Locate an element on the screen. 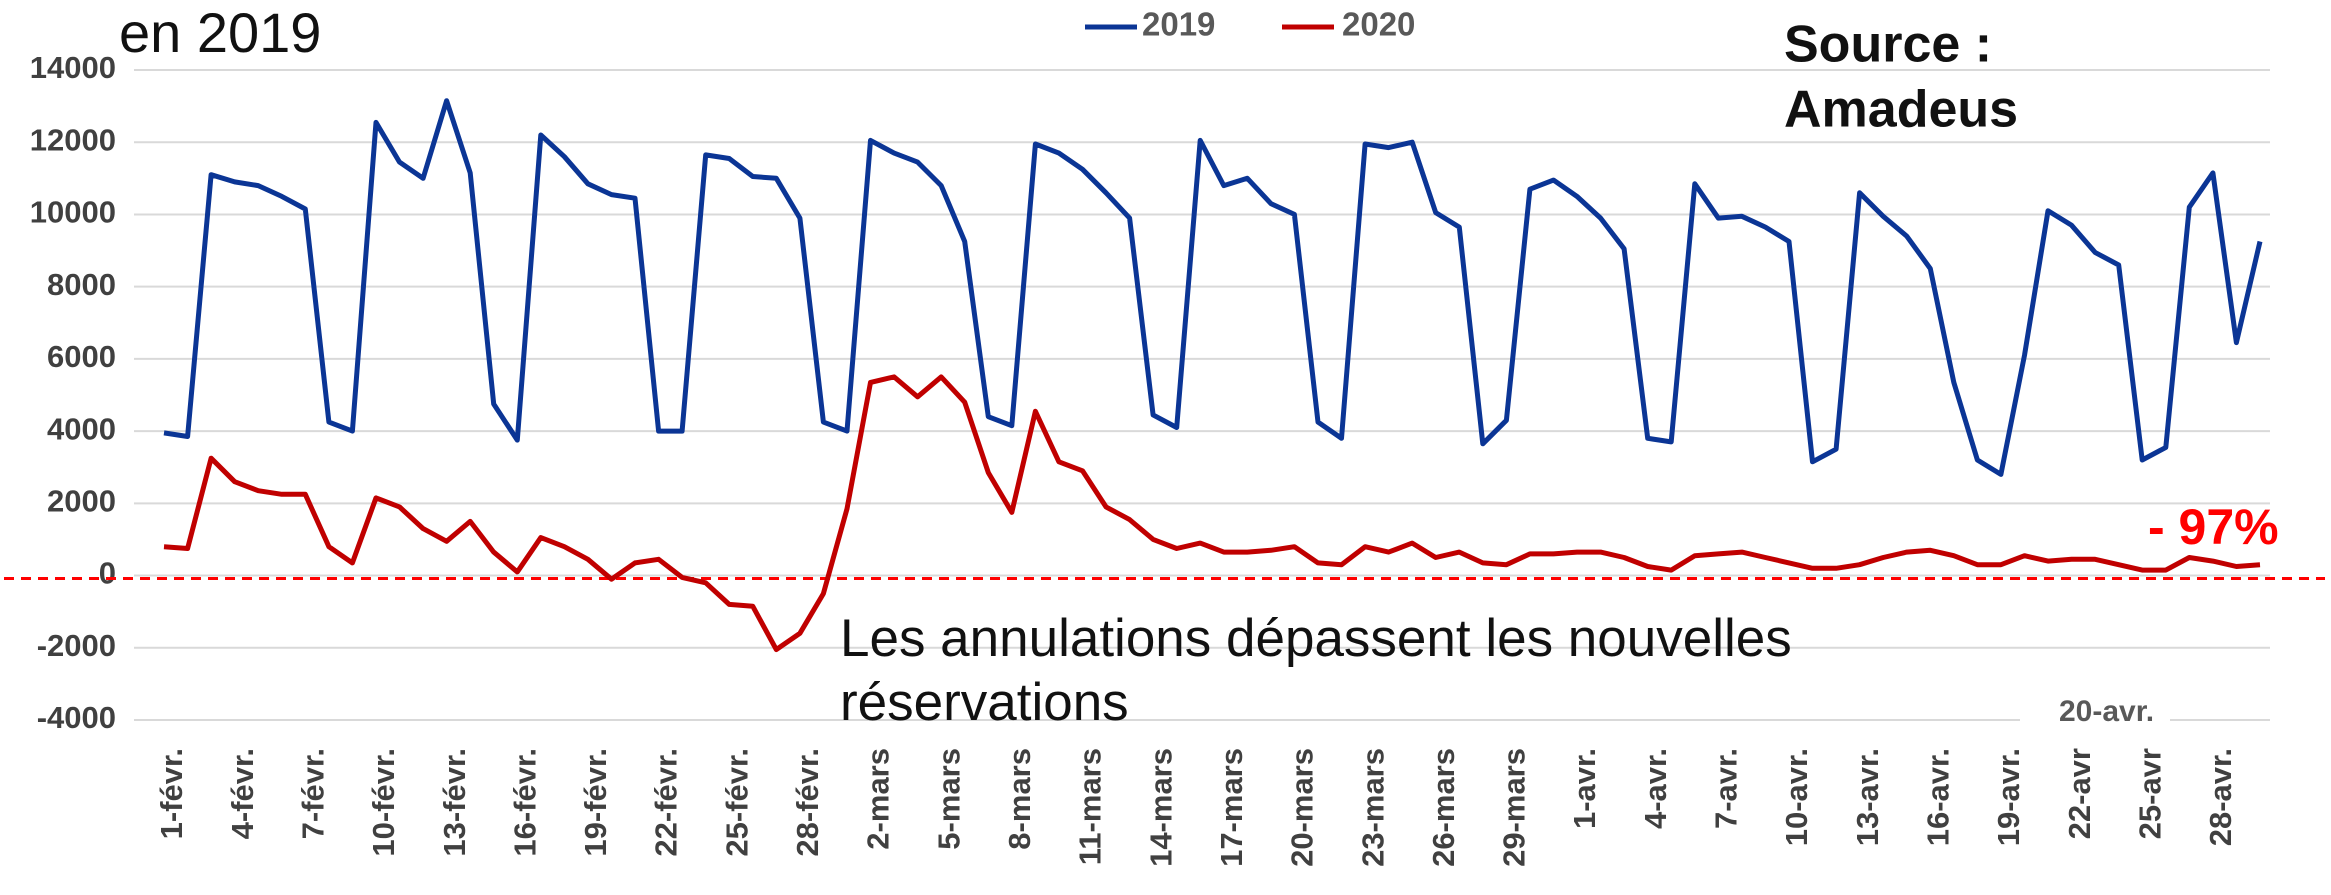 The image size is (2331, 895). source: Amadeus is located at coordinates (1901, 110).